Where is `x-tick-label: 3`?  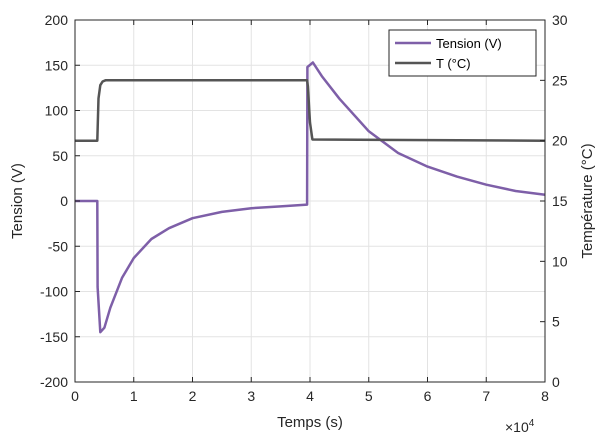 x-tick-label: 3 is located at coordinates (251, 396).